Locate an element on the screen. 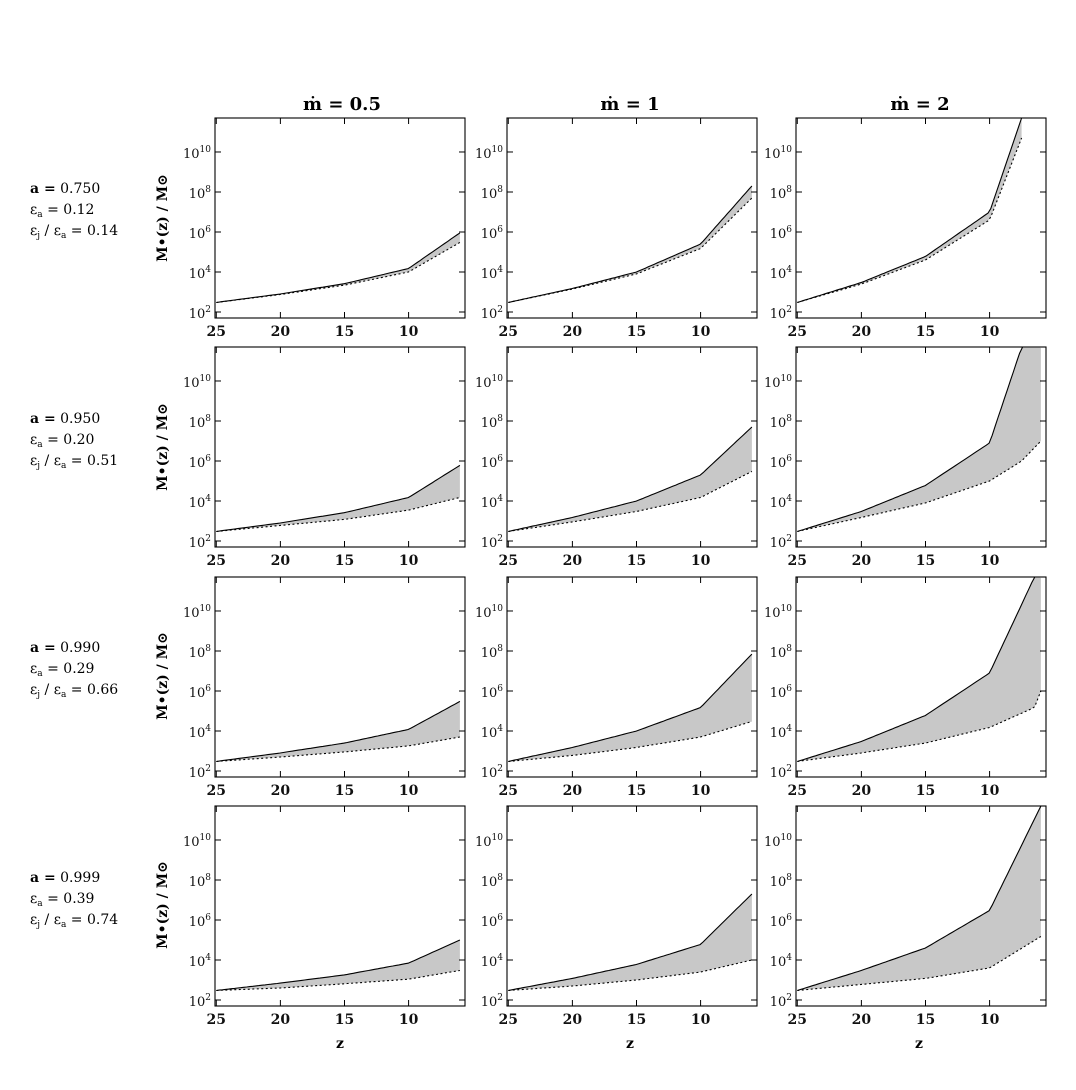  svg-text: εj / εa = 0.74 is located at coordinates (74, 921).